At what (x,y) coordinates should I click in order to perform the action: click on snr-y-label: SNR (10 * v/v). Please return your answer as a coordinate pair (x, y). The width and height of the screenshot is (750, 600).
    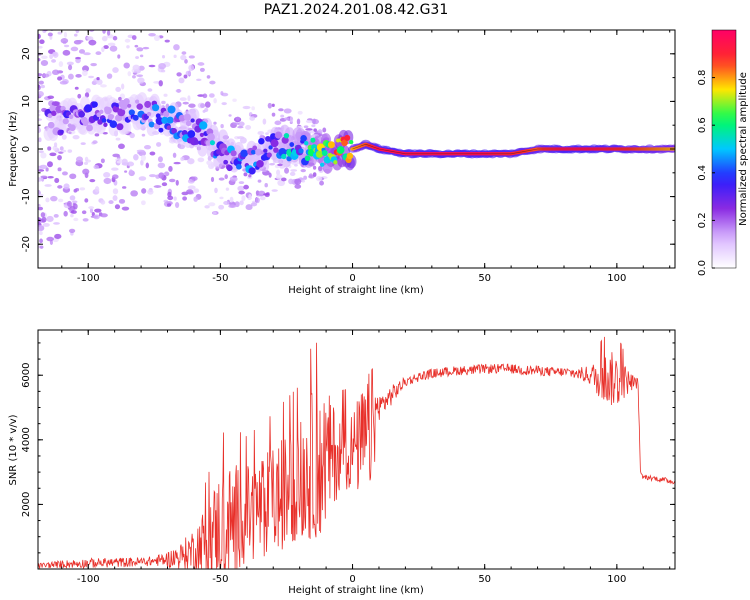
    Looking at the image, I should click on (13, 449).